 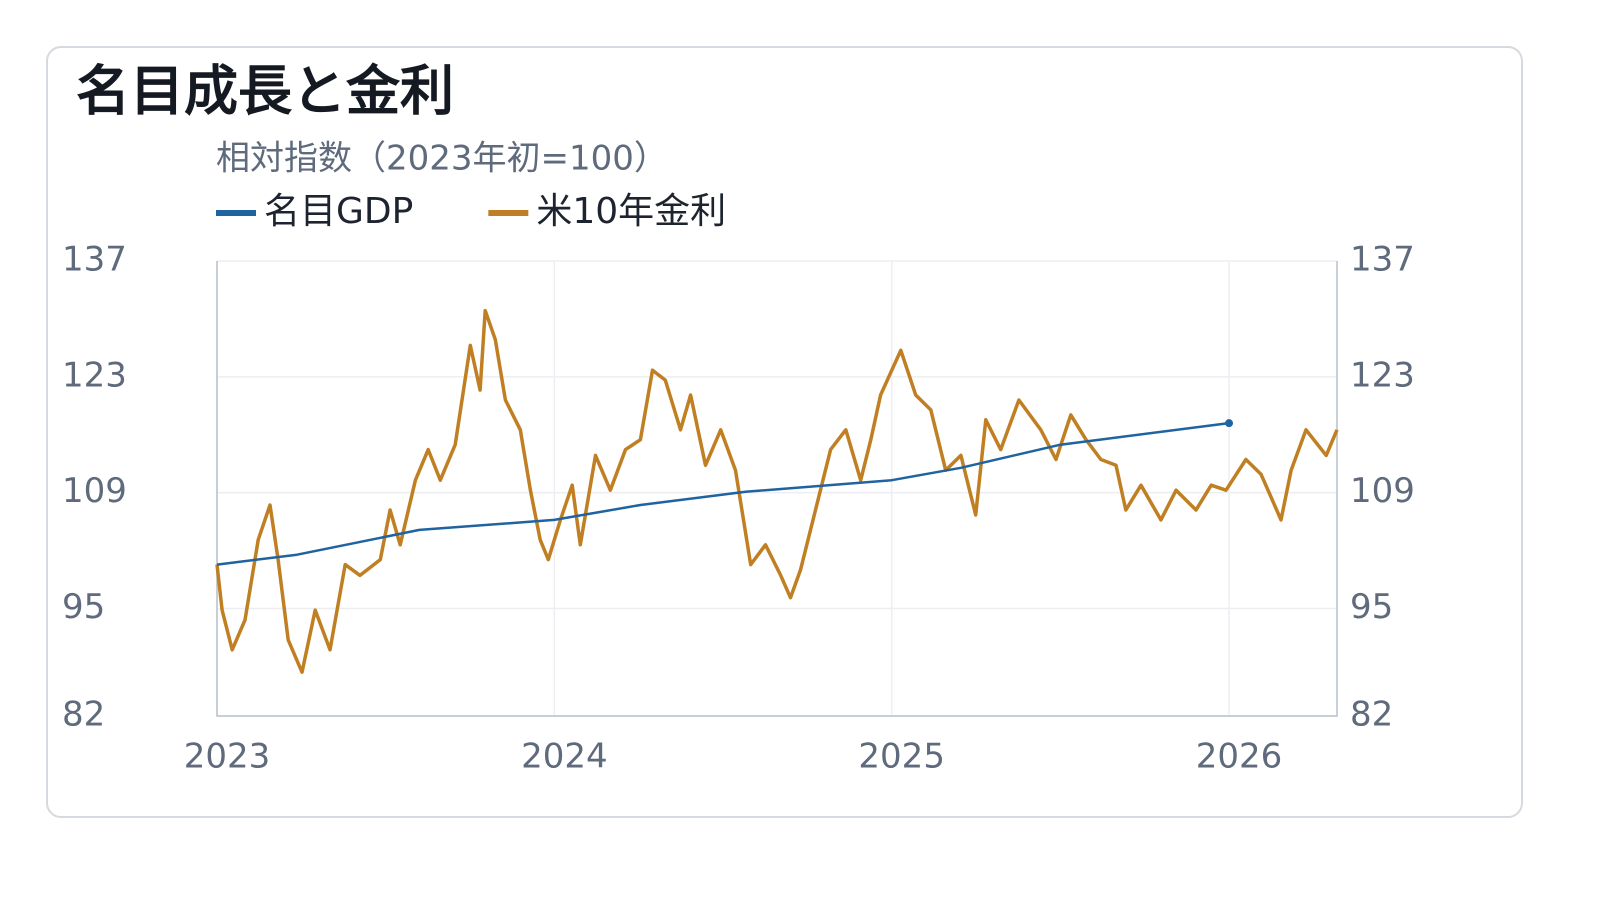 What do you see at coordinates (631, 211) in the screenshot?
I see `legend-label: 米10年金利` at bounding box center [631, 211].